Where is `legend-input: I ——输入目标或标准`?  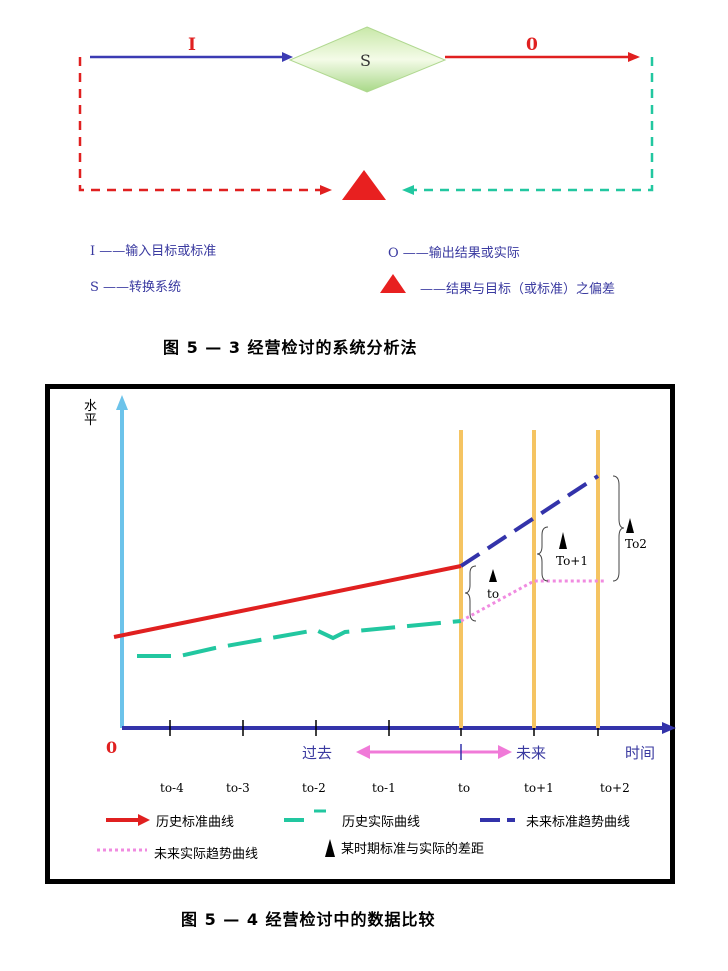 legend-input: I ——输入目标或标准 is located at coordinates (153, 251).